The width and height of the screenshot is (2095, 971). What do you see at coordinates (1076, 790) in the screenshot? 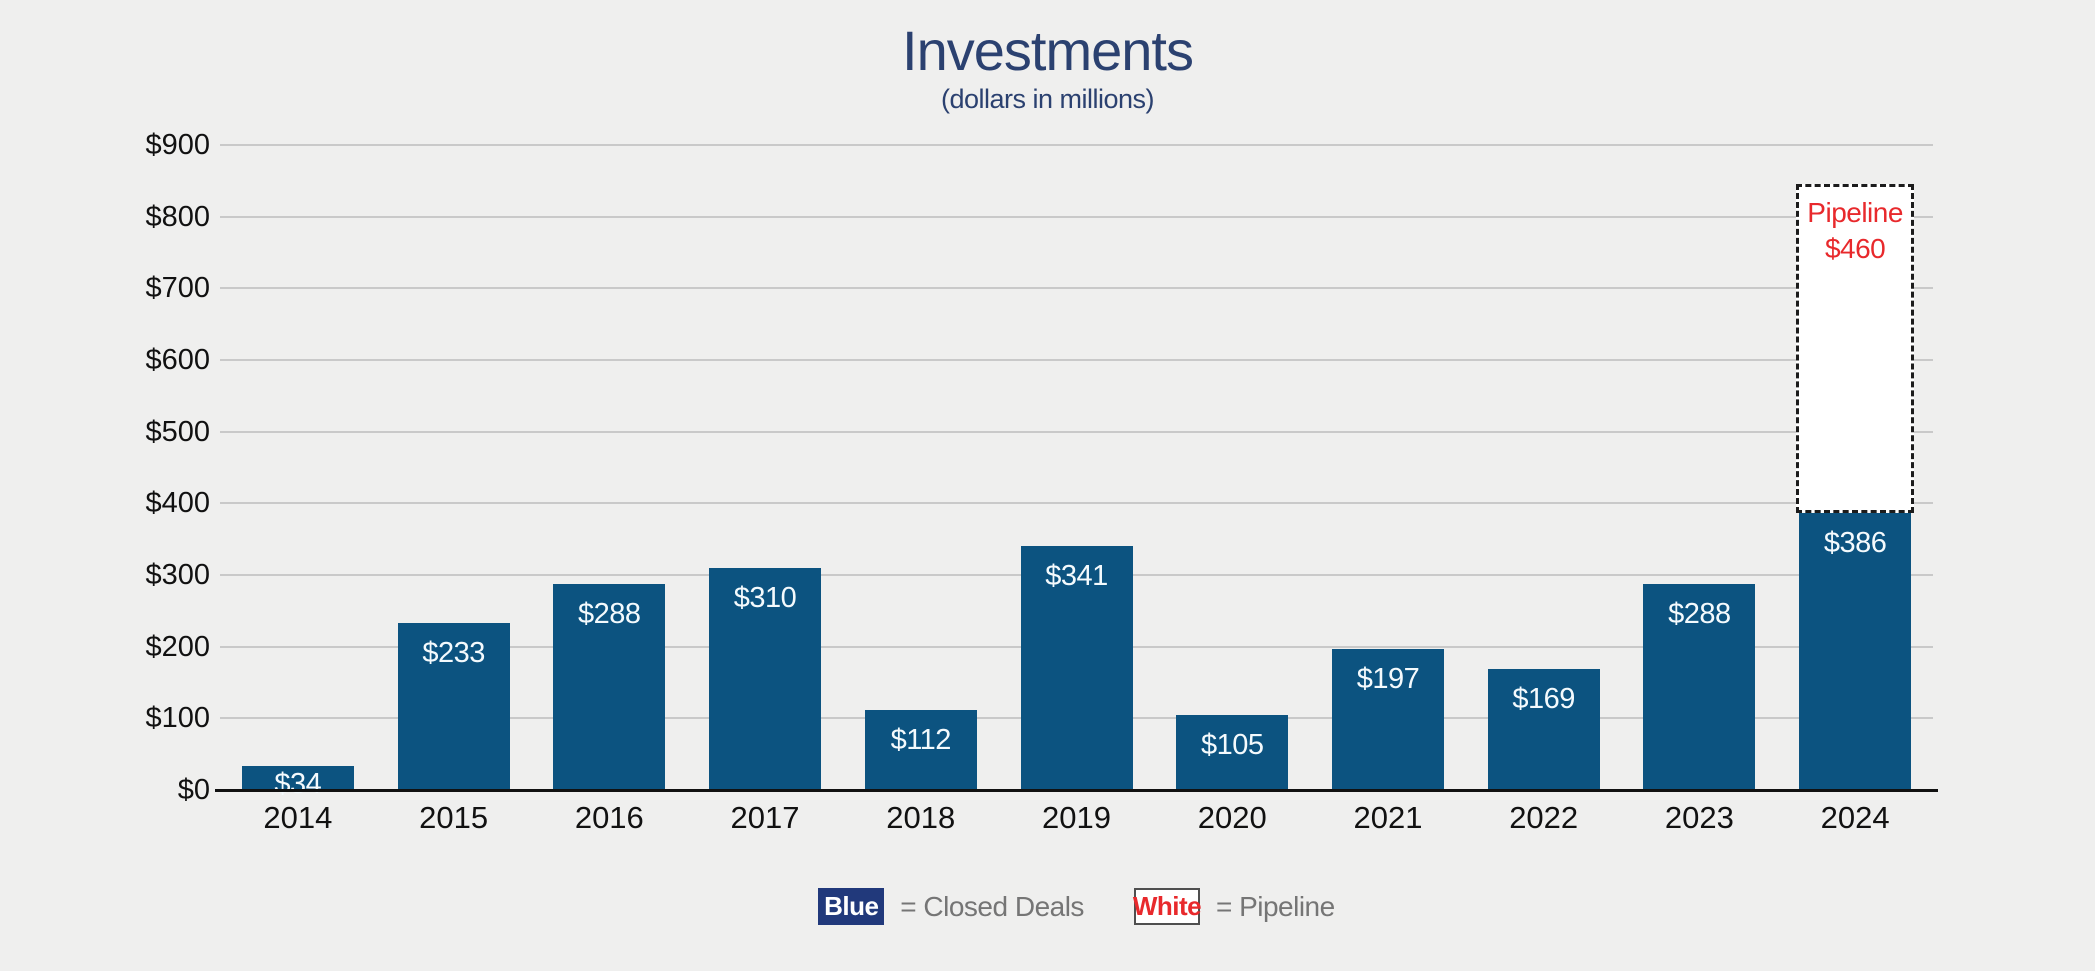
I see `x-axis-line` at bounding box center [1076, 790].